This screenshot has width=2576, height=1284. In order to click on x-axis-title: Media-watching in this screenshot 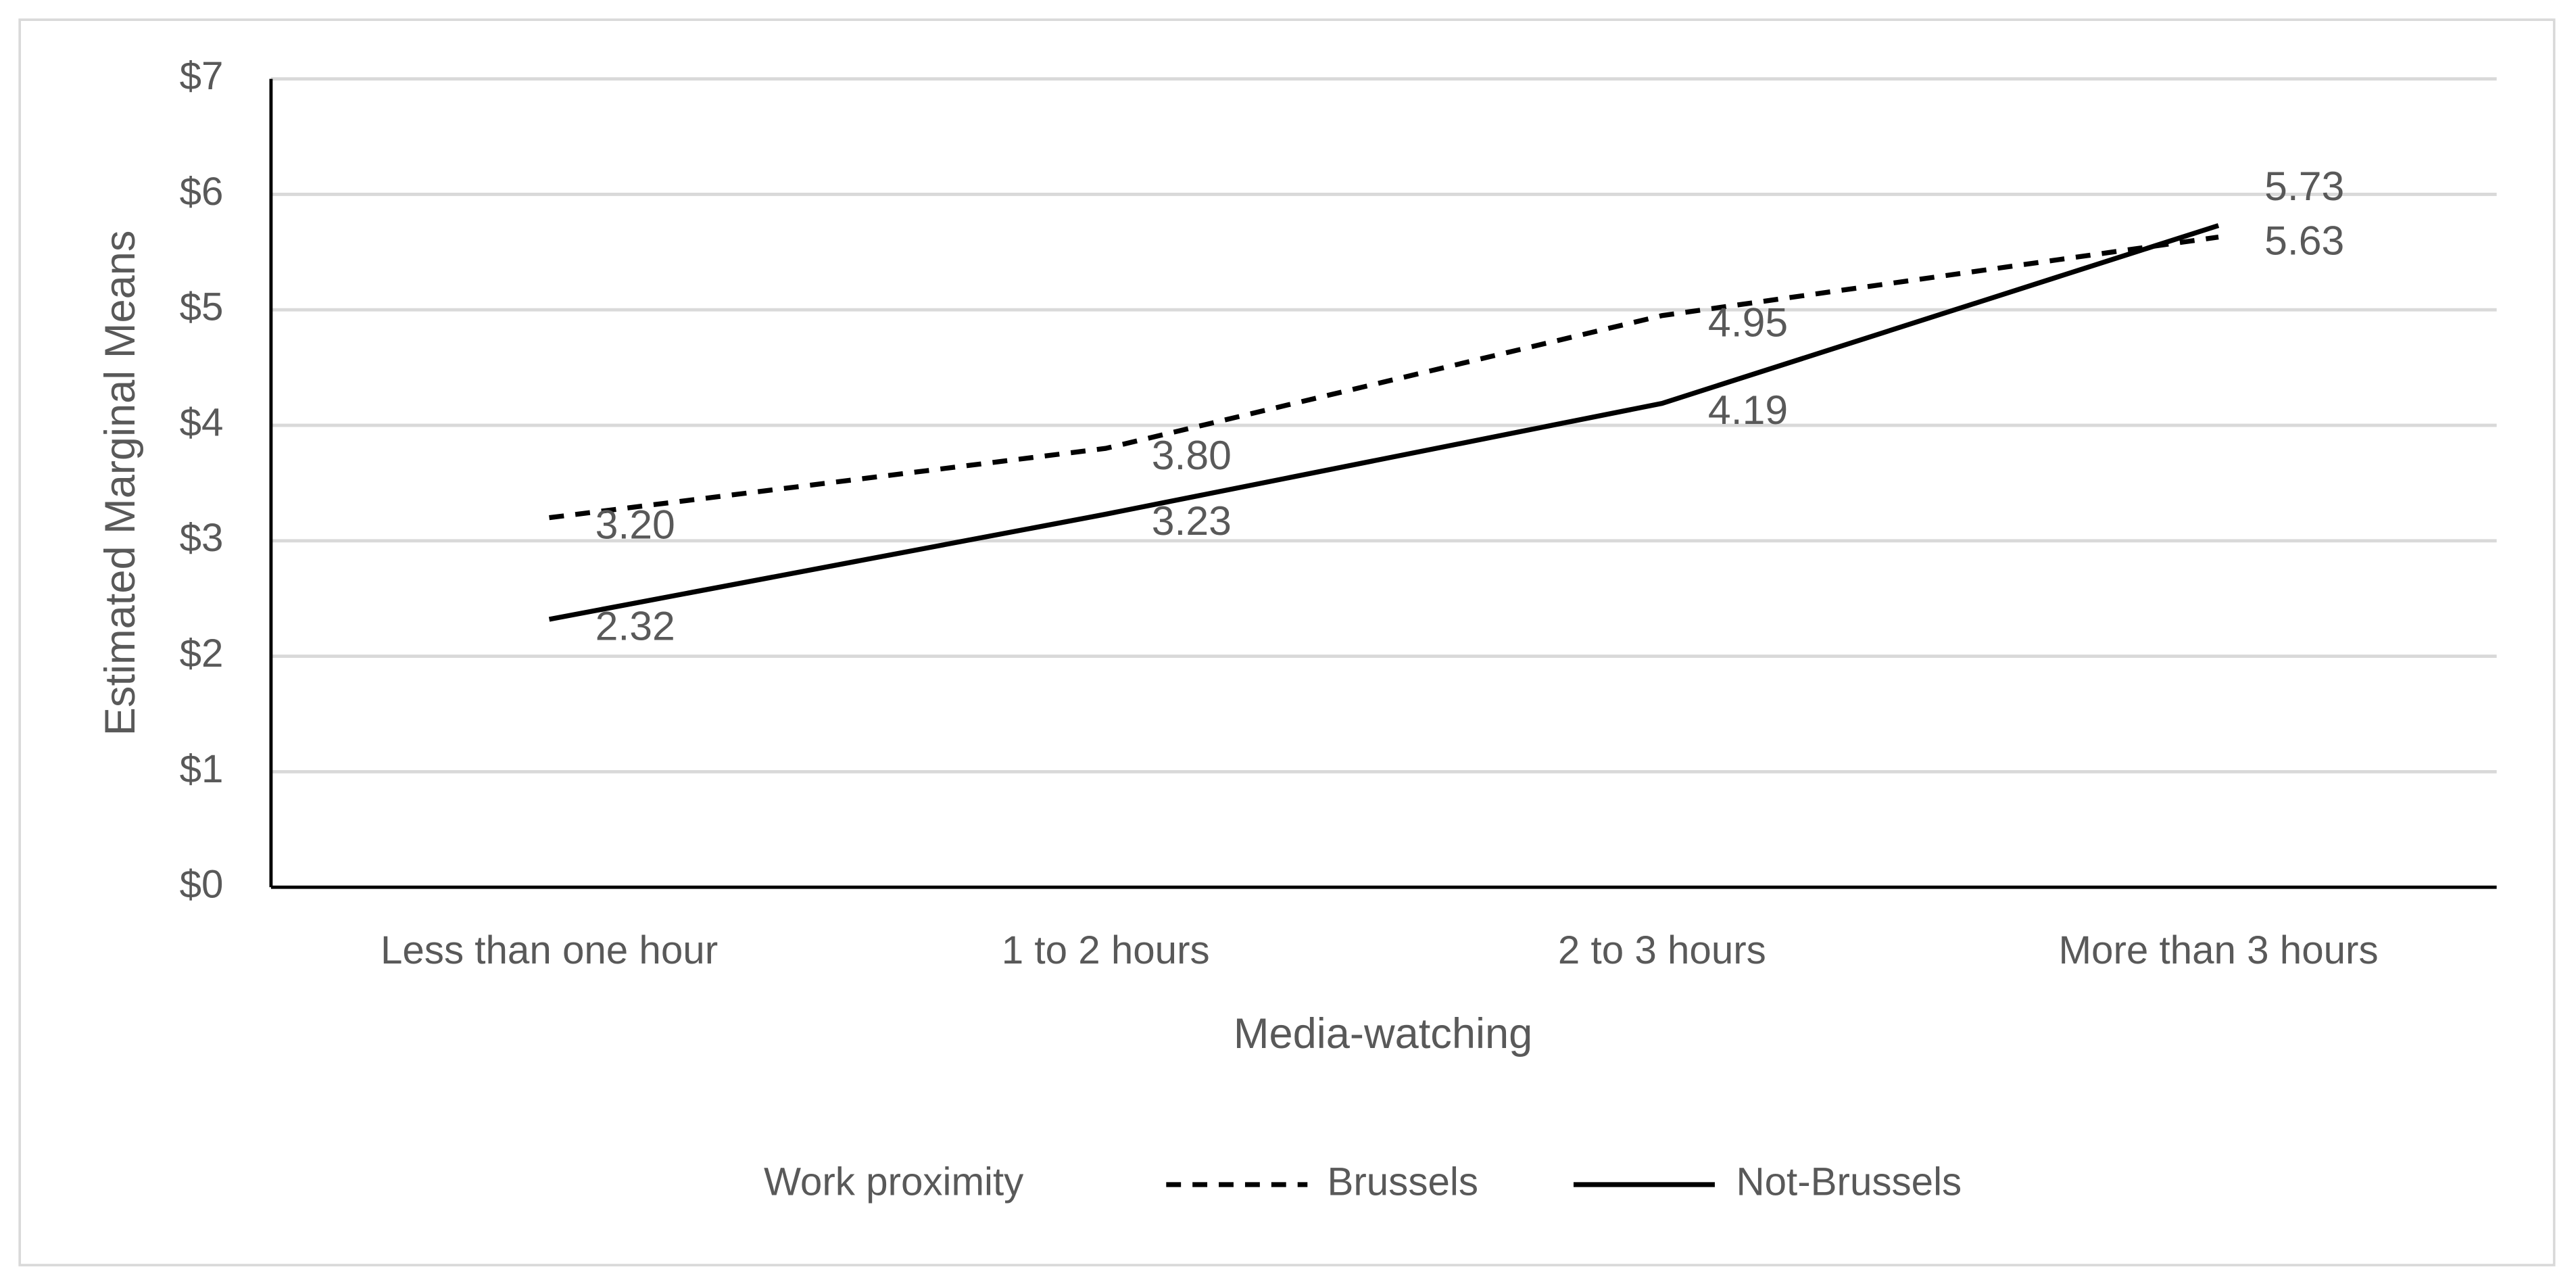, I will do `click(1383, 1033)`.